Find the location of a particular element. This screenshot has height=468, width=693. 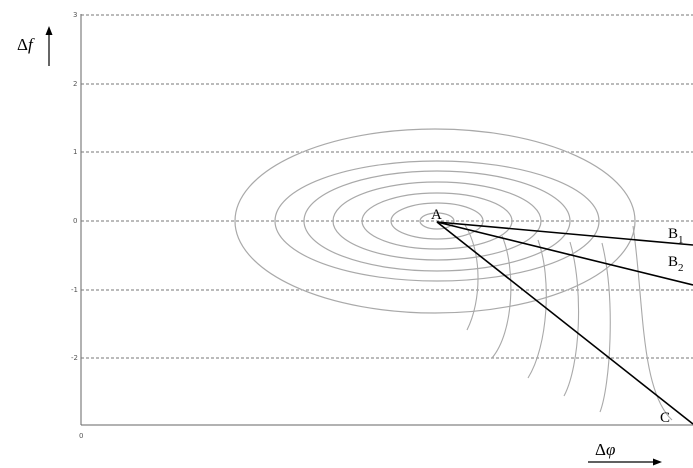

trajectory-curves is located at coordinates (568, 322).